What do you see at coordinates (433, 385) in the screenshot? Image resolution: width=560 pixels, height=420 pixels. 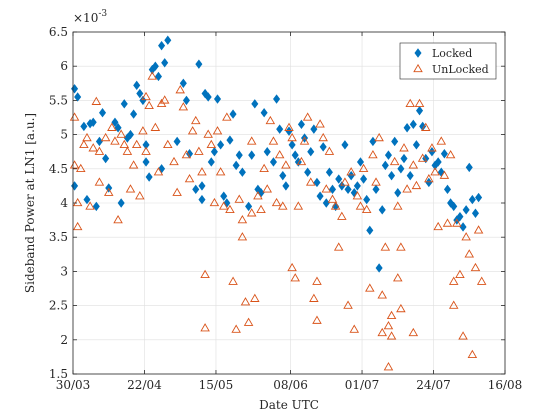 I see `x-tick-label: 24/07` at bounding box center [433, 385].